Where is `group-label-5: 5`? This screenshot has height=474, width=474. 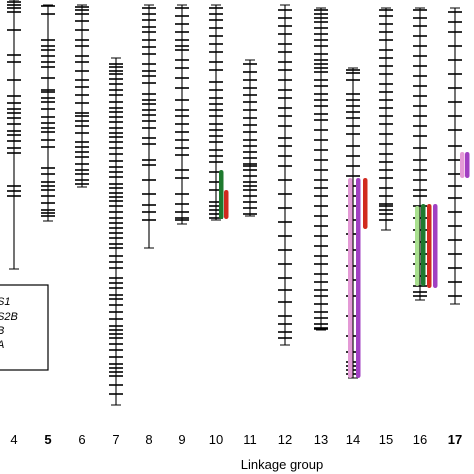 group-label-5: 5 is located at coordinates (47, 439).